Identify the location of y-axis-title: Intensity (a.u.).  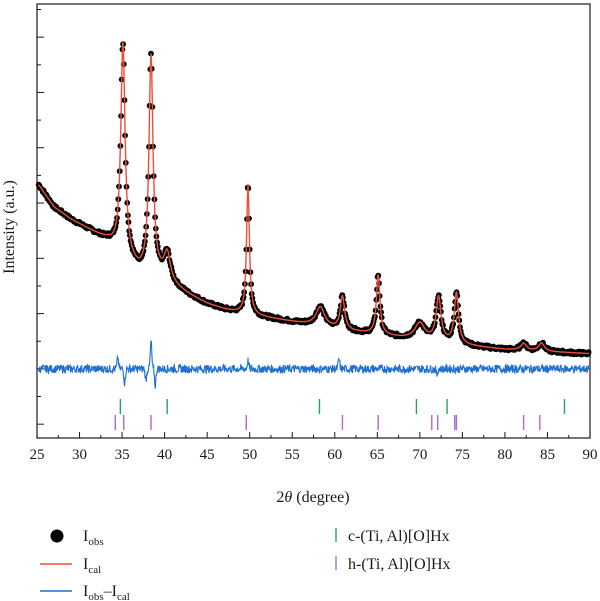
(9, 227).